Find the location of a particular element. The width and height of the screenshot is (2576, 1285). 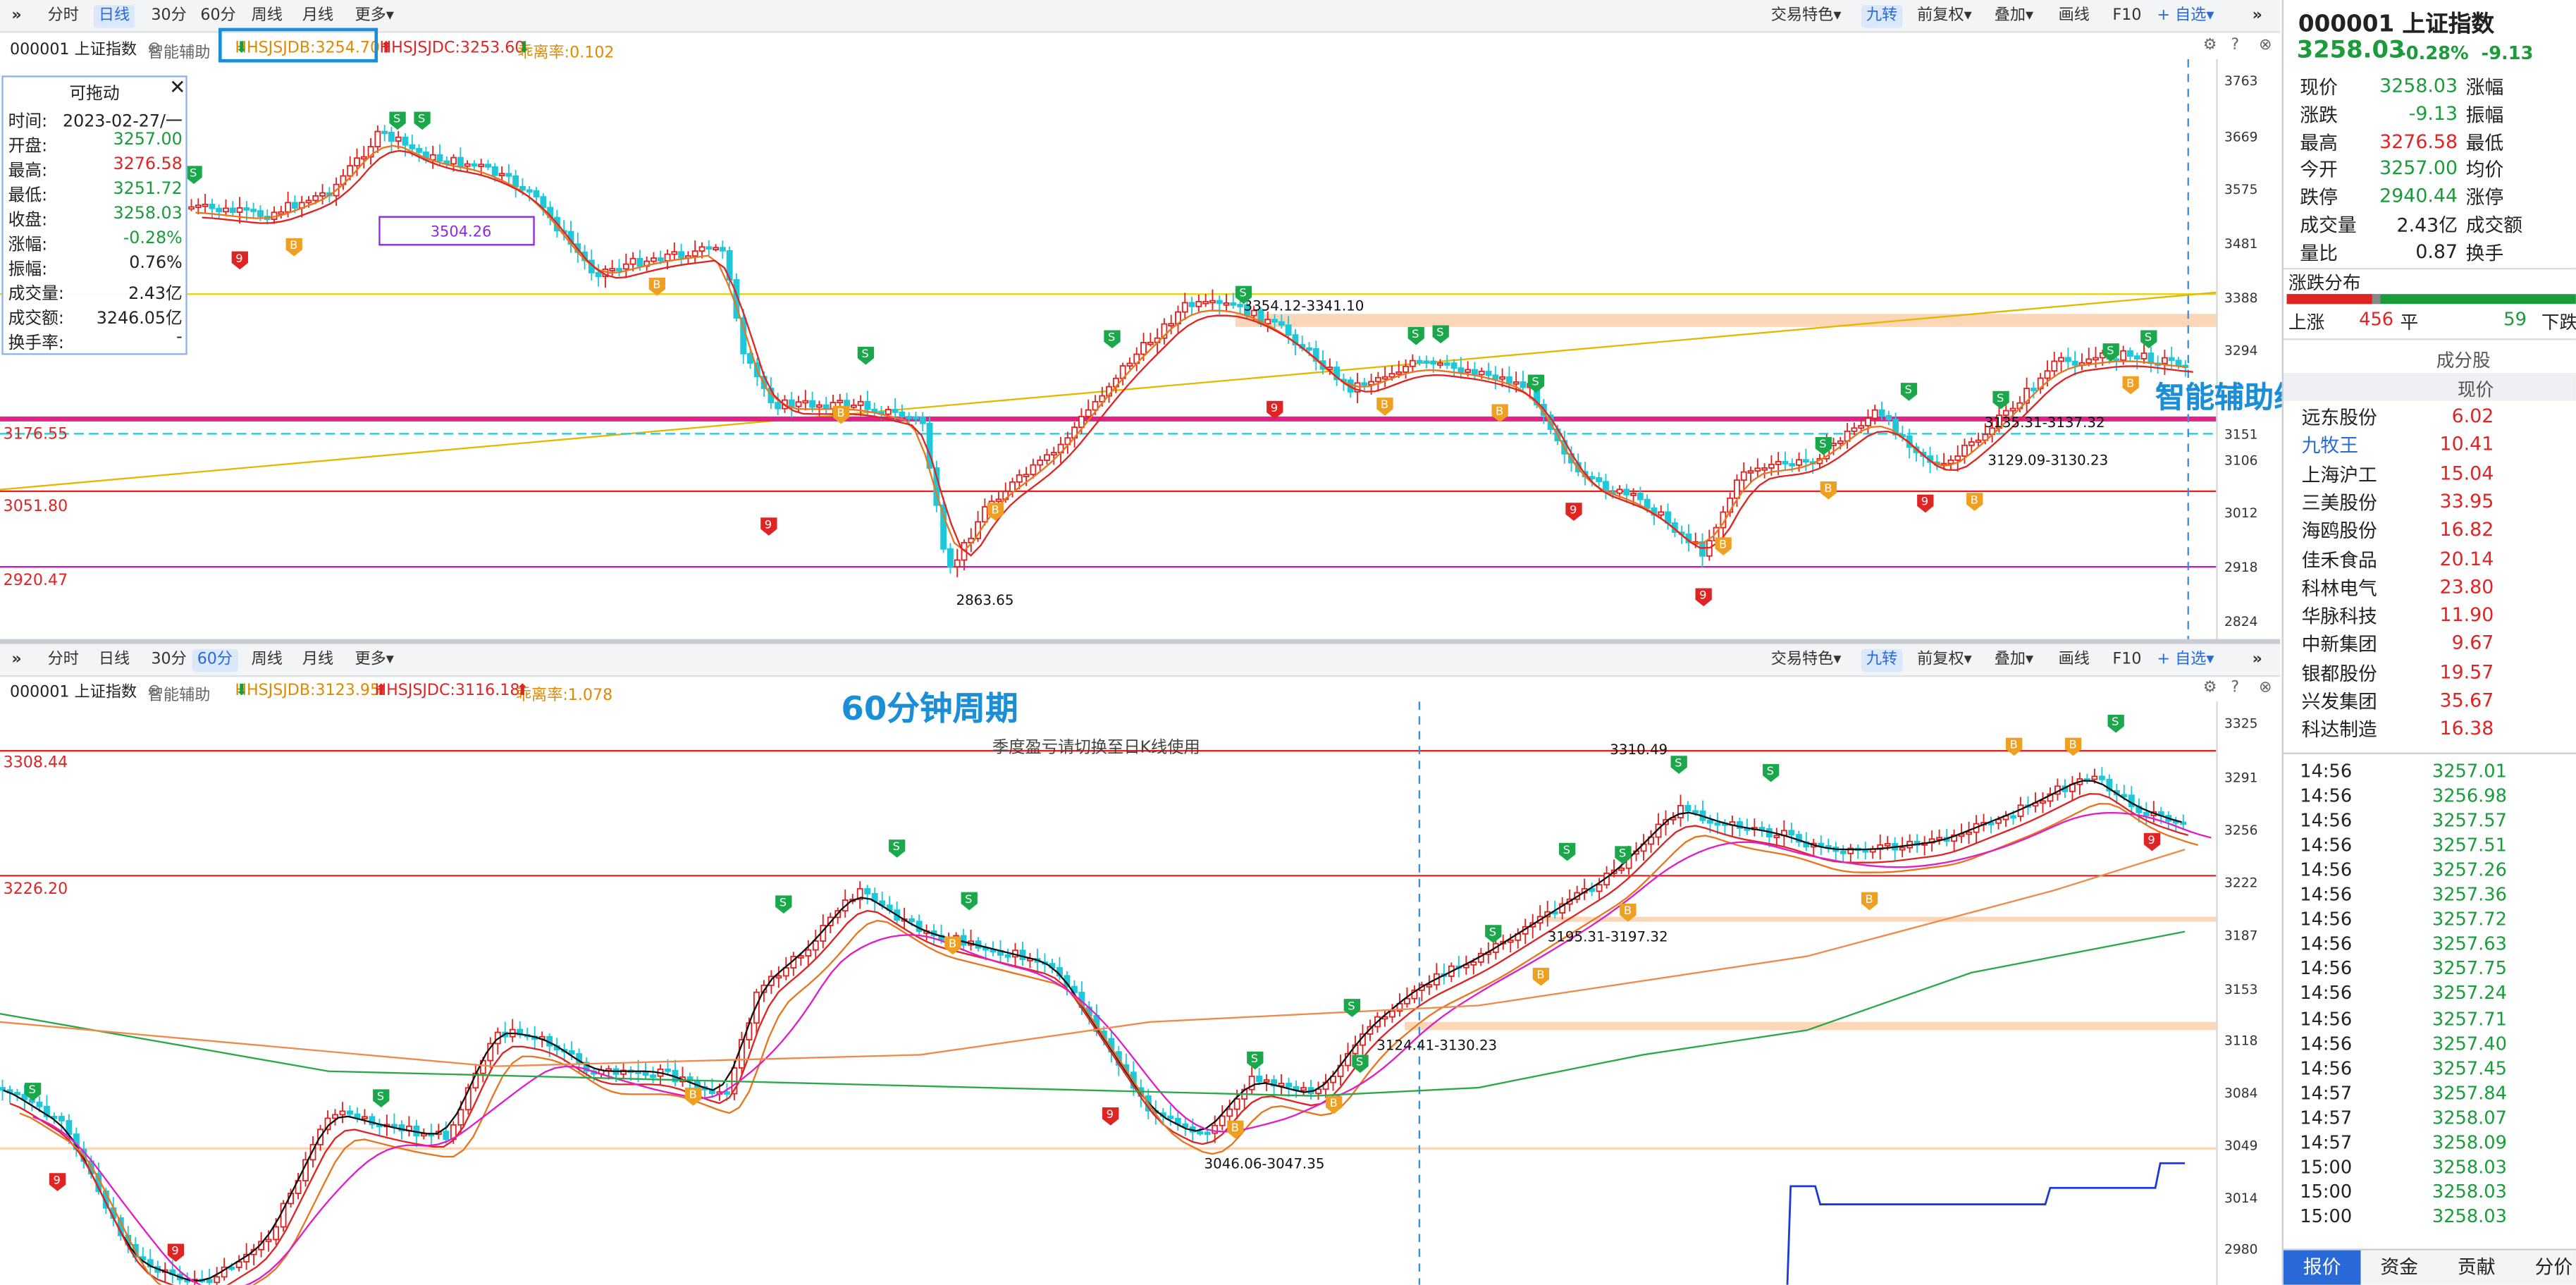

up-label: 上涨 is located at coordinates (2306, 323).